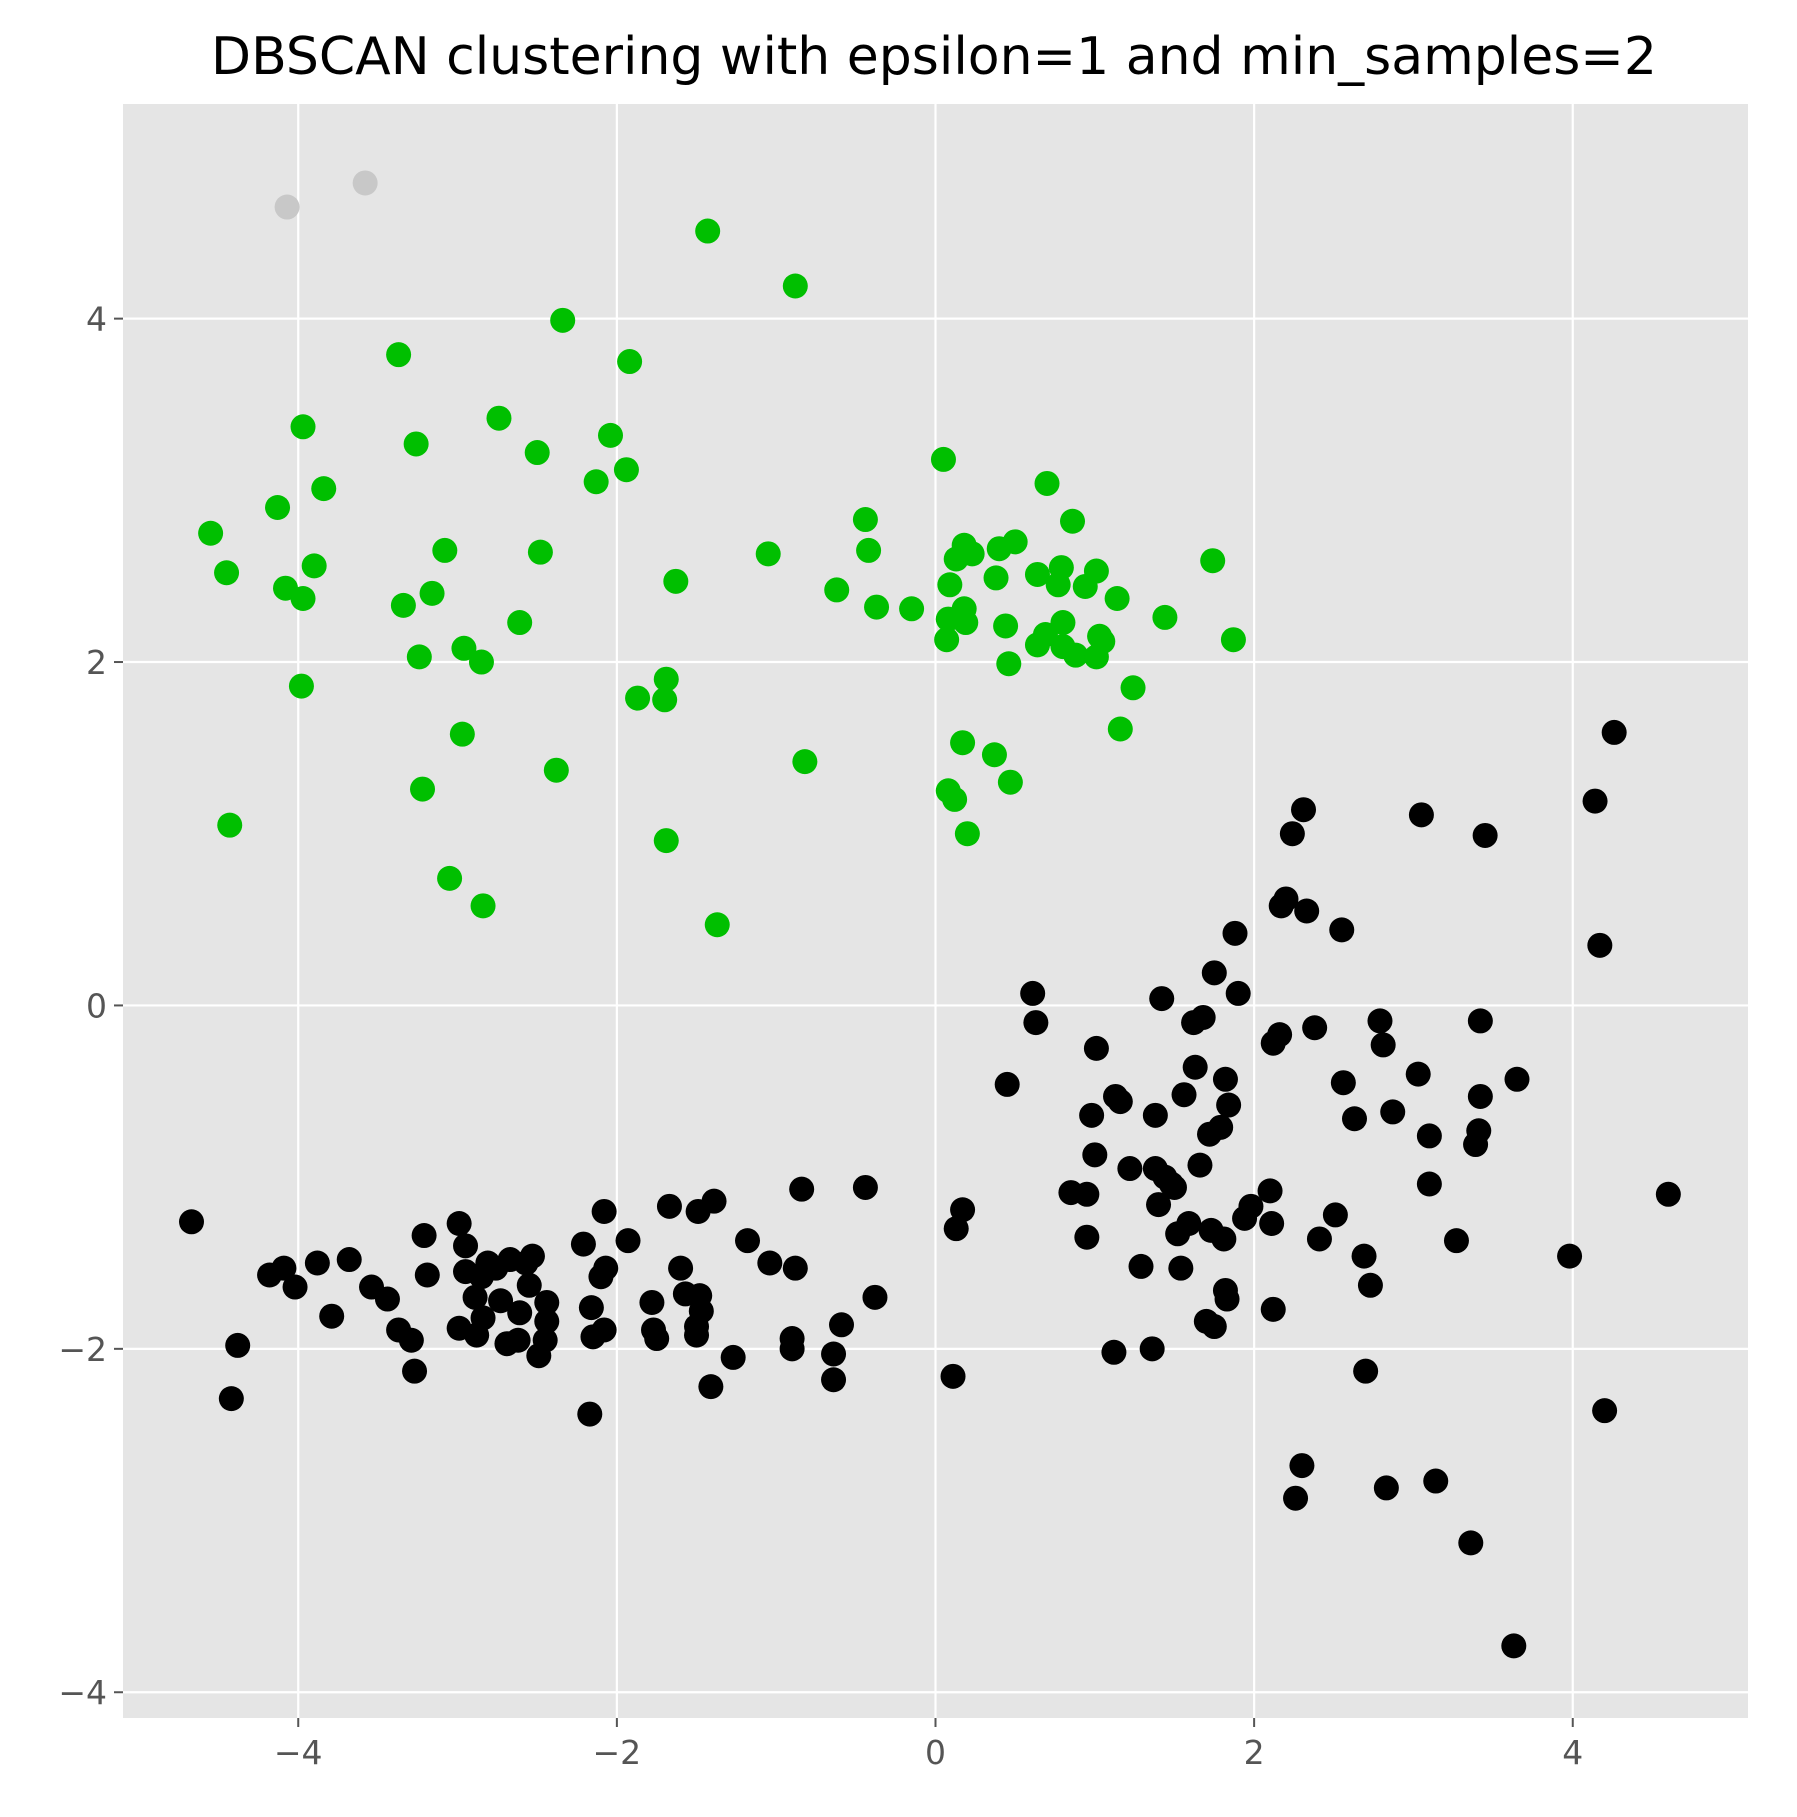  Describe the element at coordinates (82, 1692) in the screenshot. I see `y-tick-label: −4` at that location.